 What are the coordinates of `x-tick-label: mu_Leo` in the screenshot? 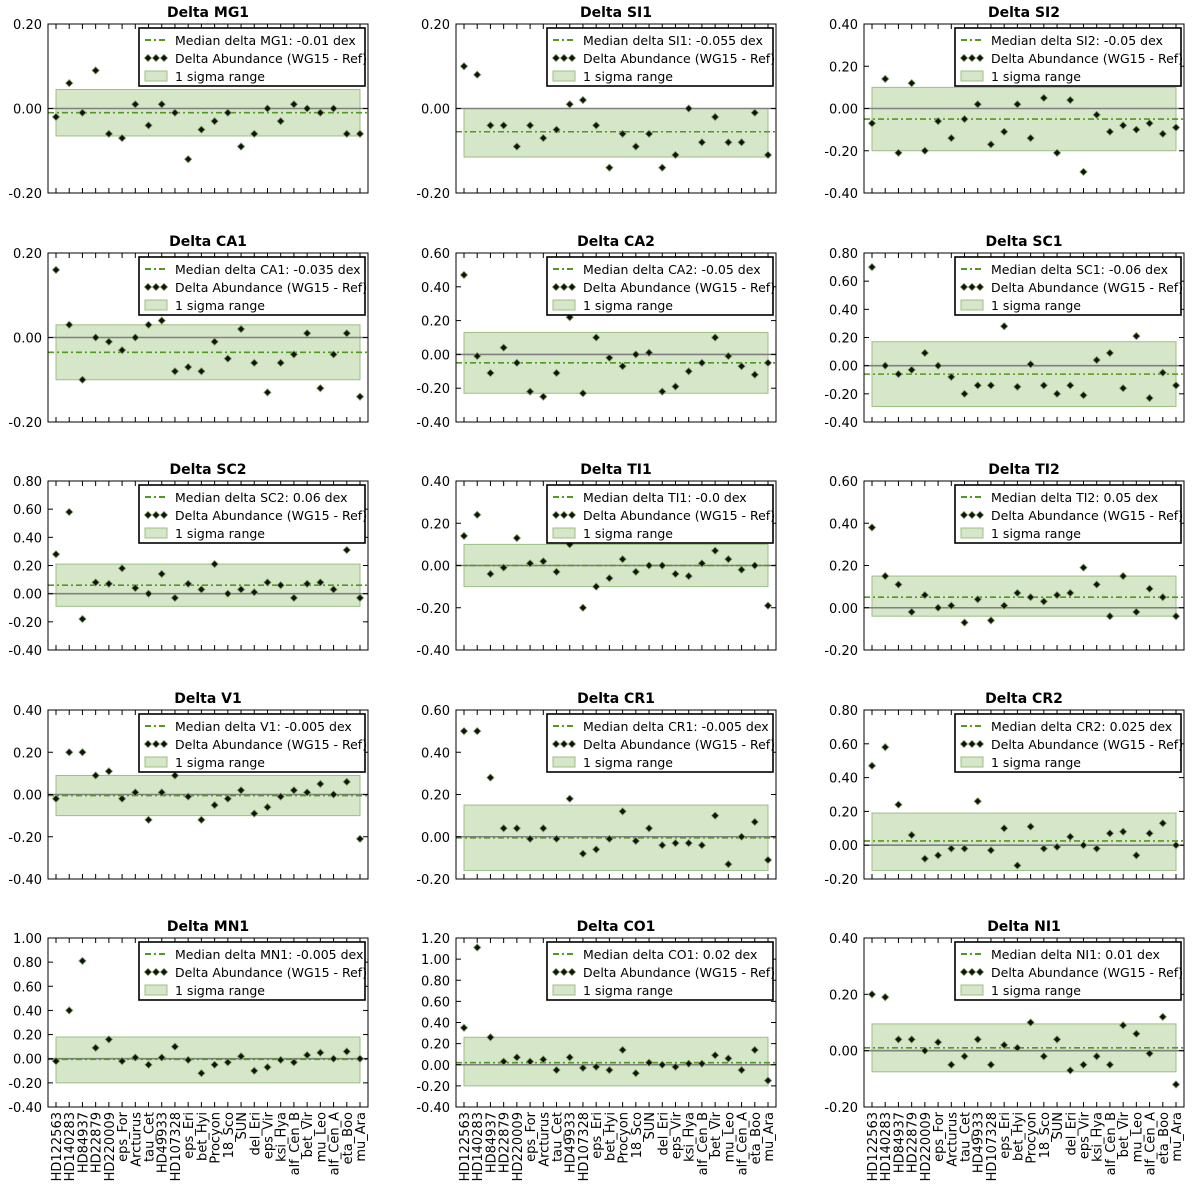 It's located at (729, 1137).